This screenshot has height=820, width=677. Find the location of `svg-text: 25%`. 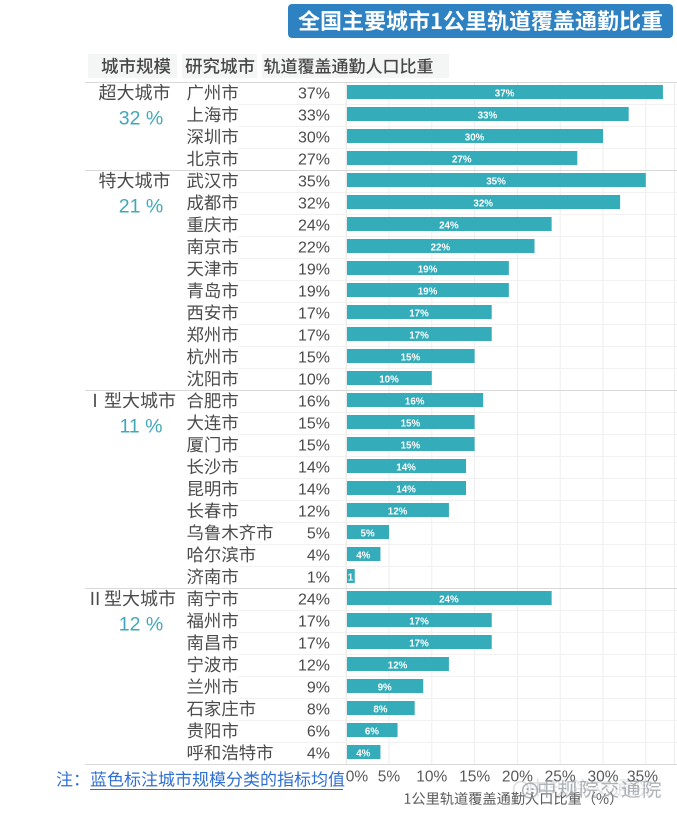

svg-text: 25% is located at coordinates (560, 777).